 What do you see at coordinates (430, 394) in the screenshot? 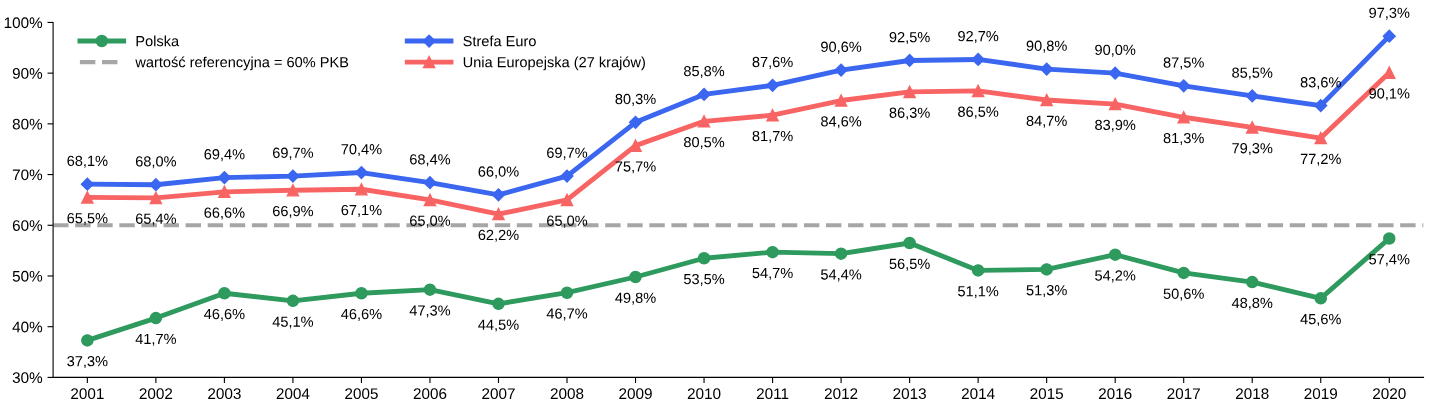
I see `x-tick-label: 2006` at bounding box center [430, 394].